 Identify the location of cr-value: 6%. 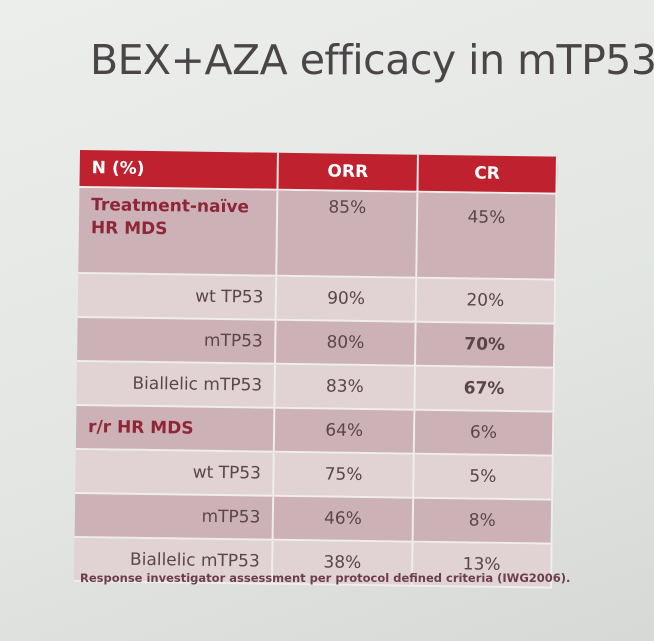
(484, 433).